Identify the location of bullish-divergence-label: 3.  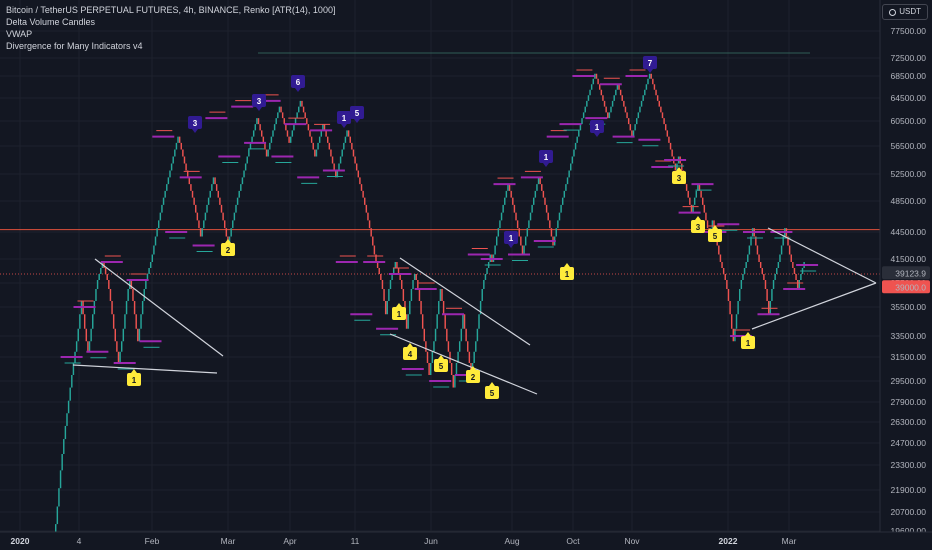
(679, 175).